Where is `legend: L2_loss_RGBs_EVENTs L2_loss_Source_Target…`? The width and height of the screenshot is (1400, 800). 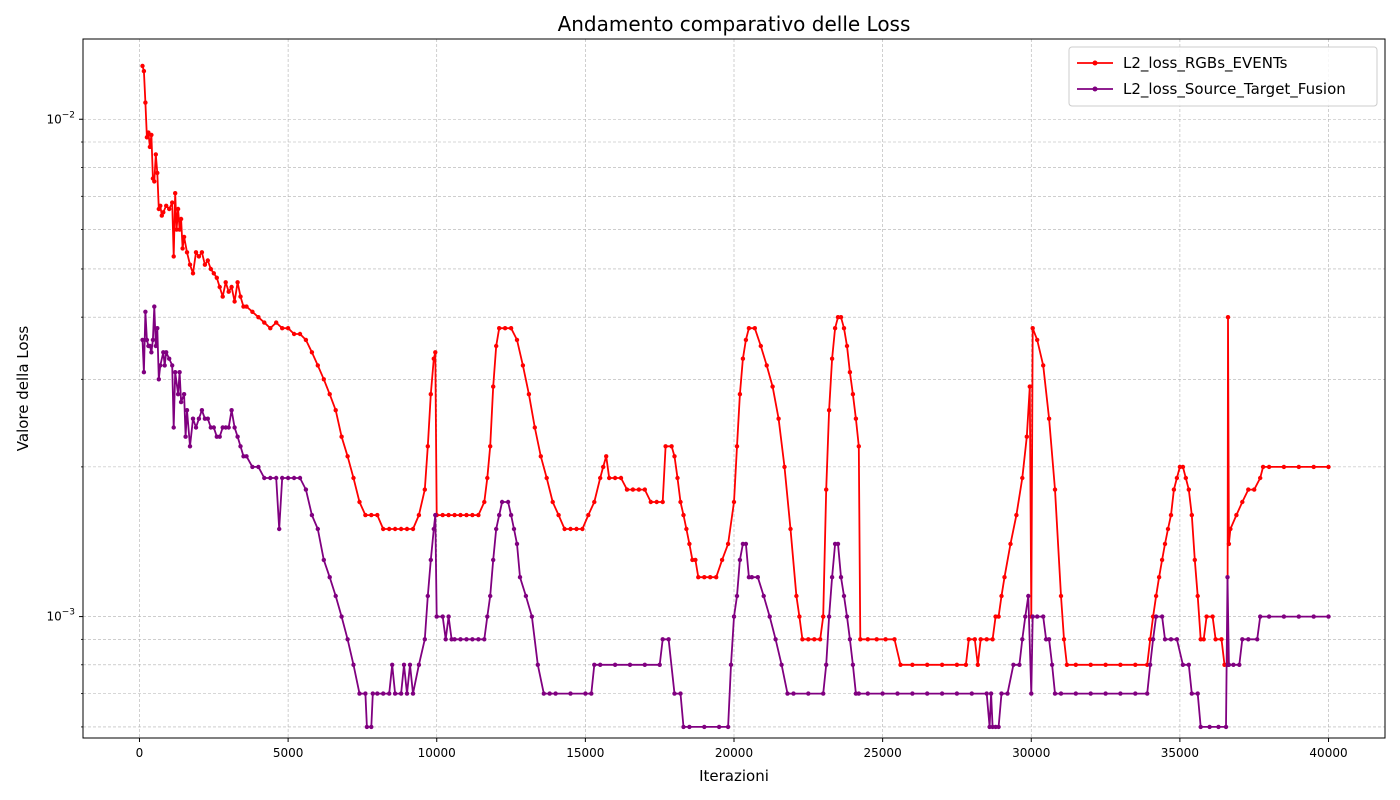
legend: L2_loss_RGBs_EVENTs L2_loss_Source_Target… is located at coordinates (1223, 76).